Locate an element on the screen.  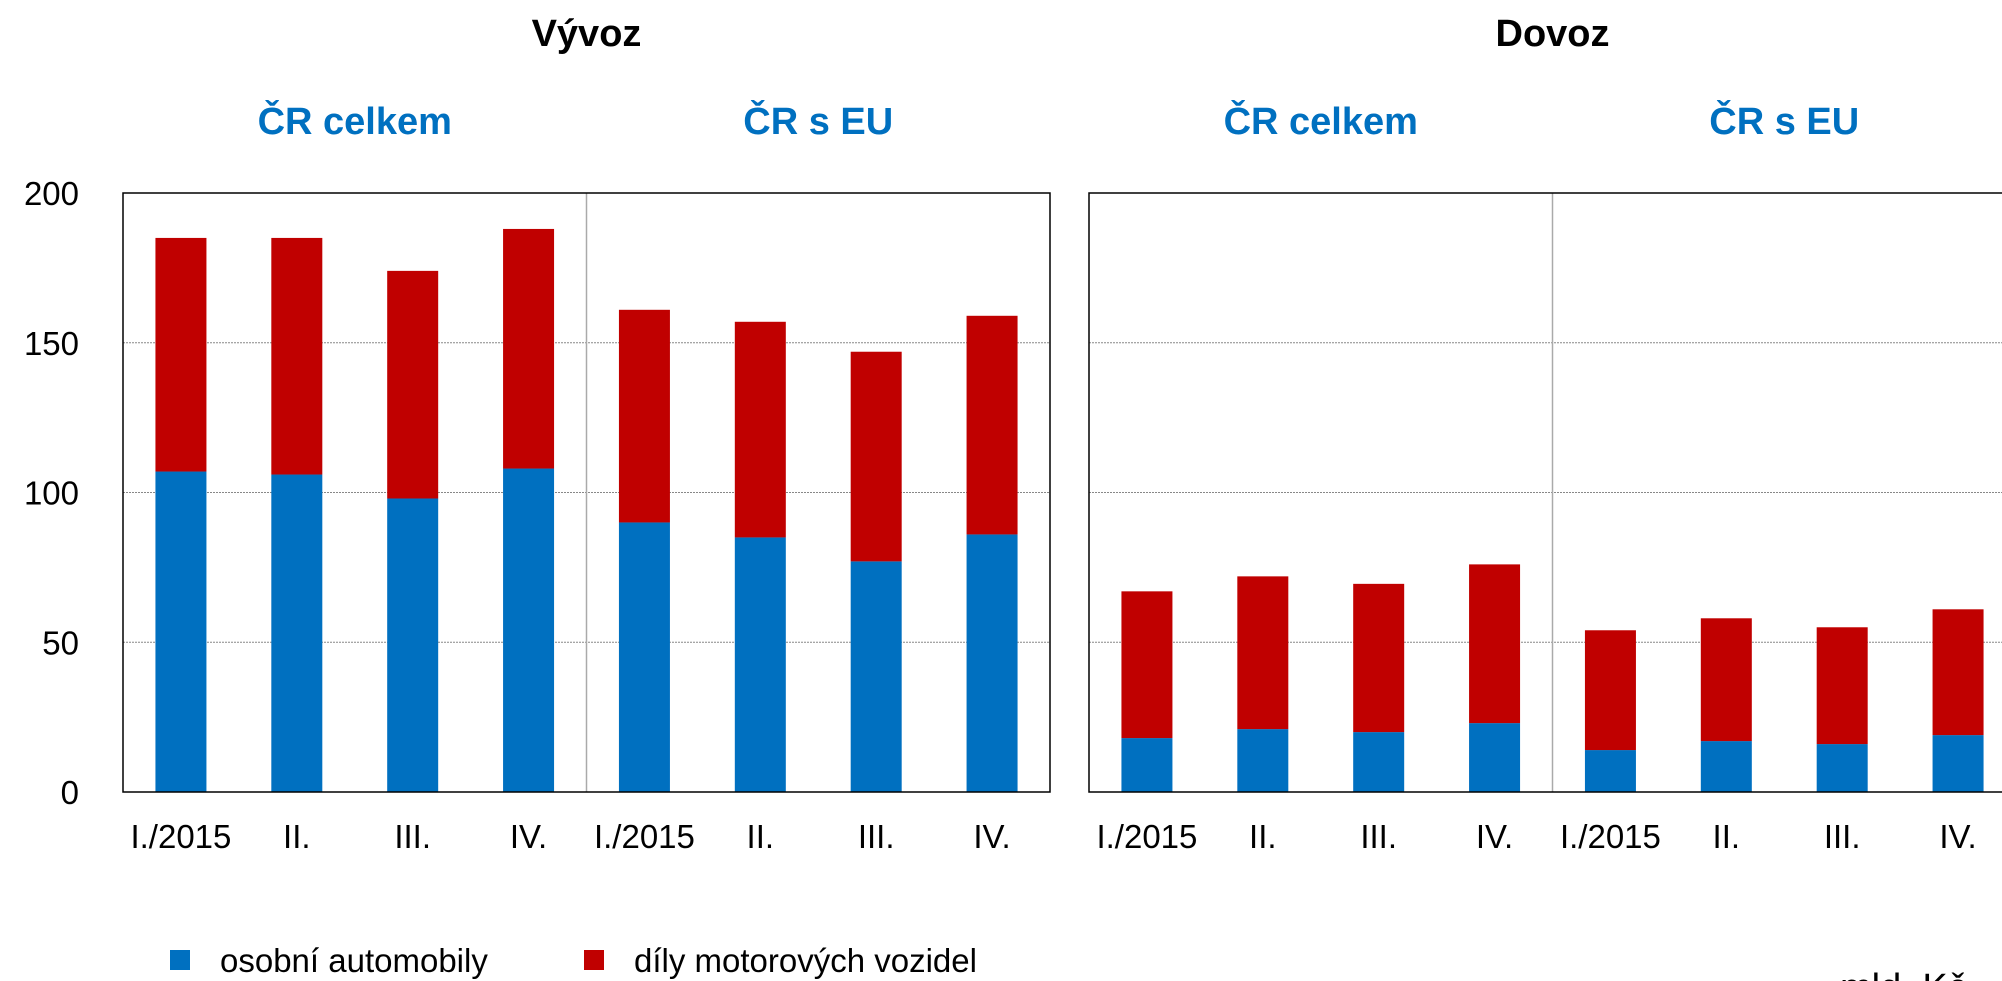
y-tick-label: 150 is located at coordinates (51, 343).